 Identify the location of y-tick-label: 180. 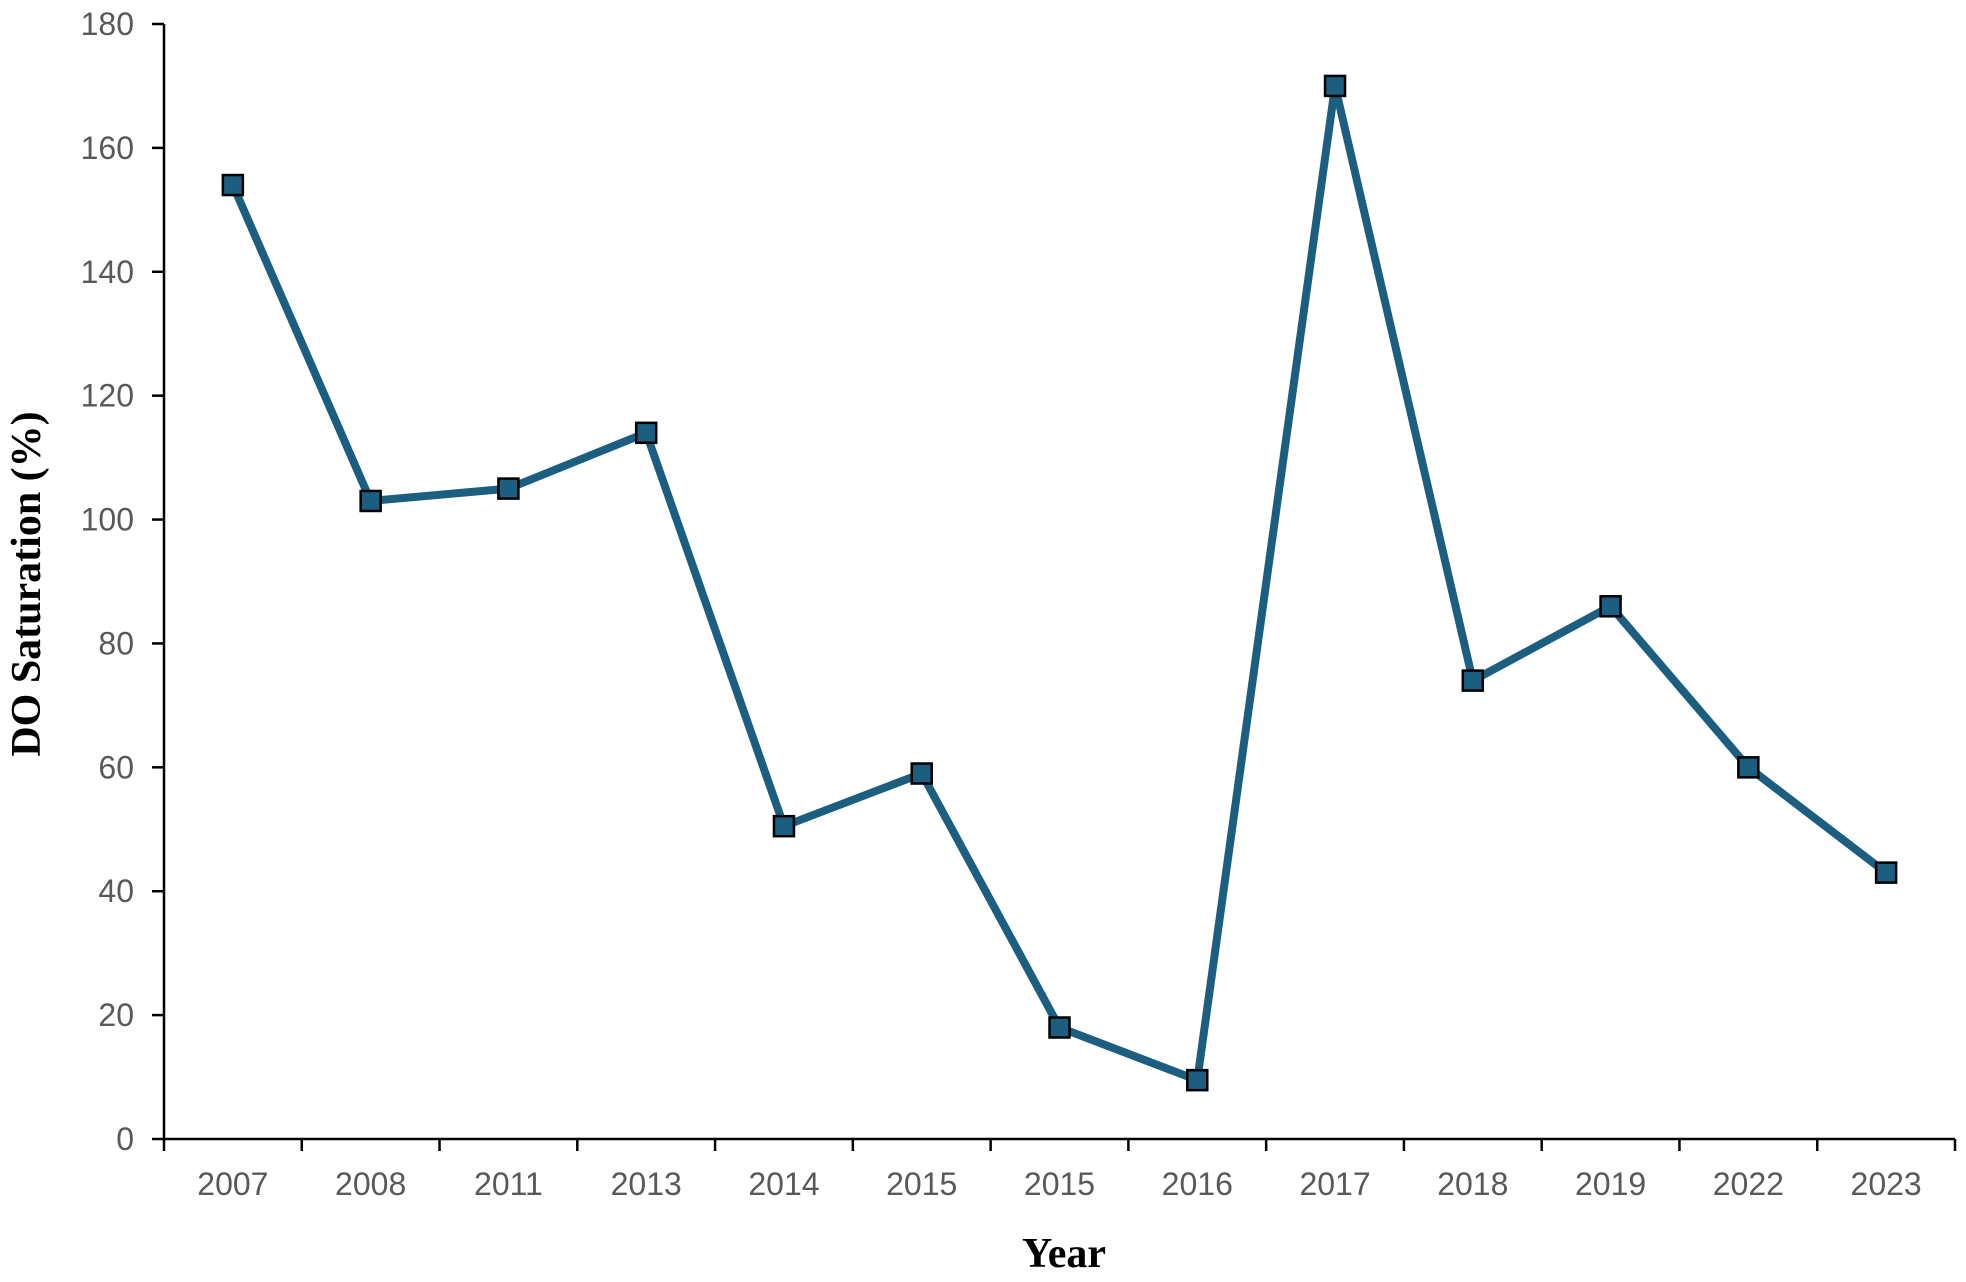
(107, 24).